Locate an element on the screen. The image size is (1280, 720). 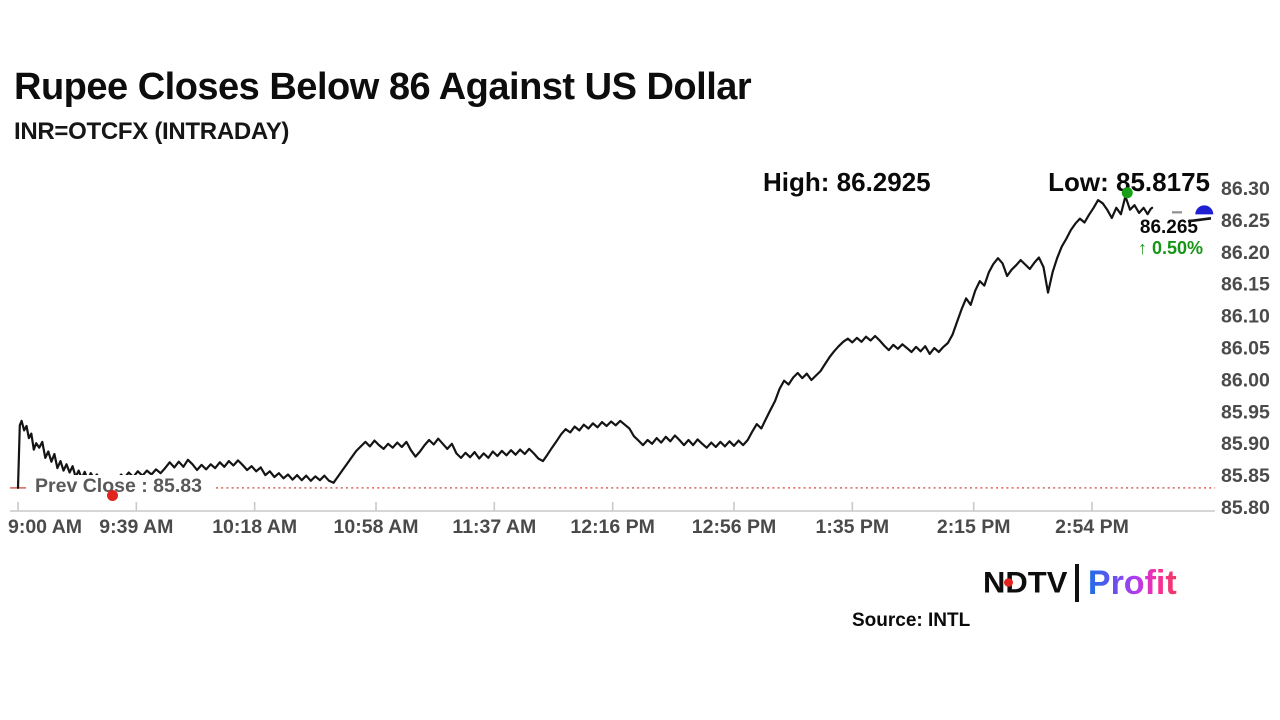
y-tick-label: 86.20 is located at coordinates (1245, 253).